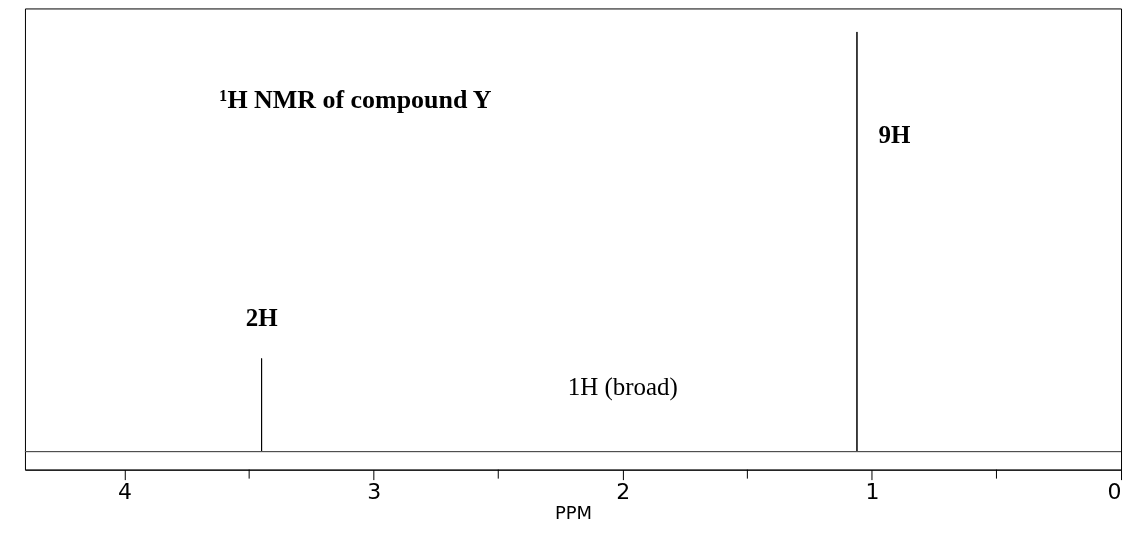 Image resolution: width=1132 pixels, height=541 pixels. I want to click on x-tick-label: 1, so click(872, 492).